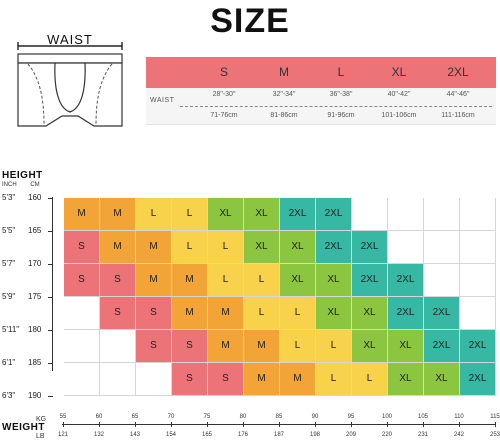  What do you see at coordinates (9, 263) in the screenshot?
I see `height-label-inch: 5'7"` at bounding box center [9, 263].